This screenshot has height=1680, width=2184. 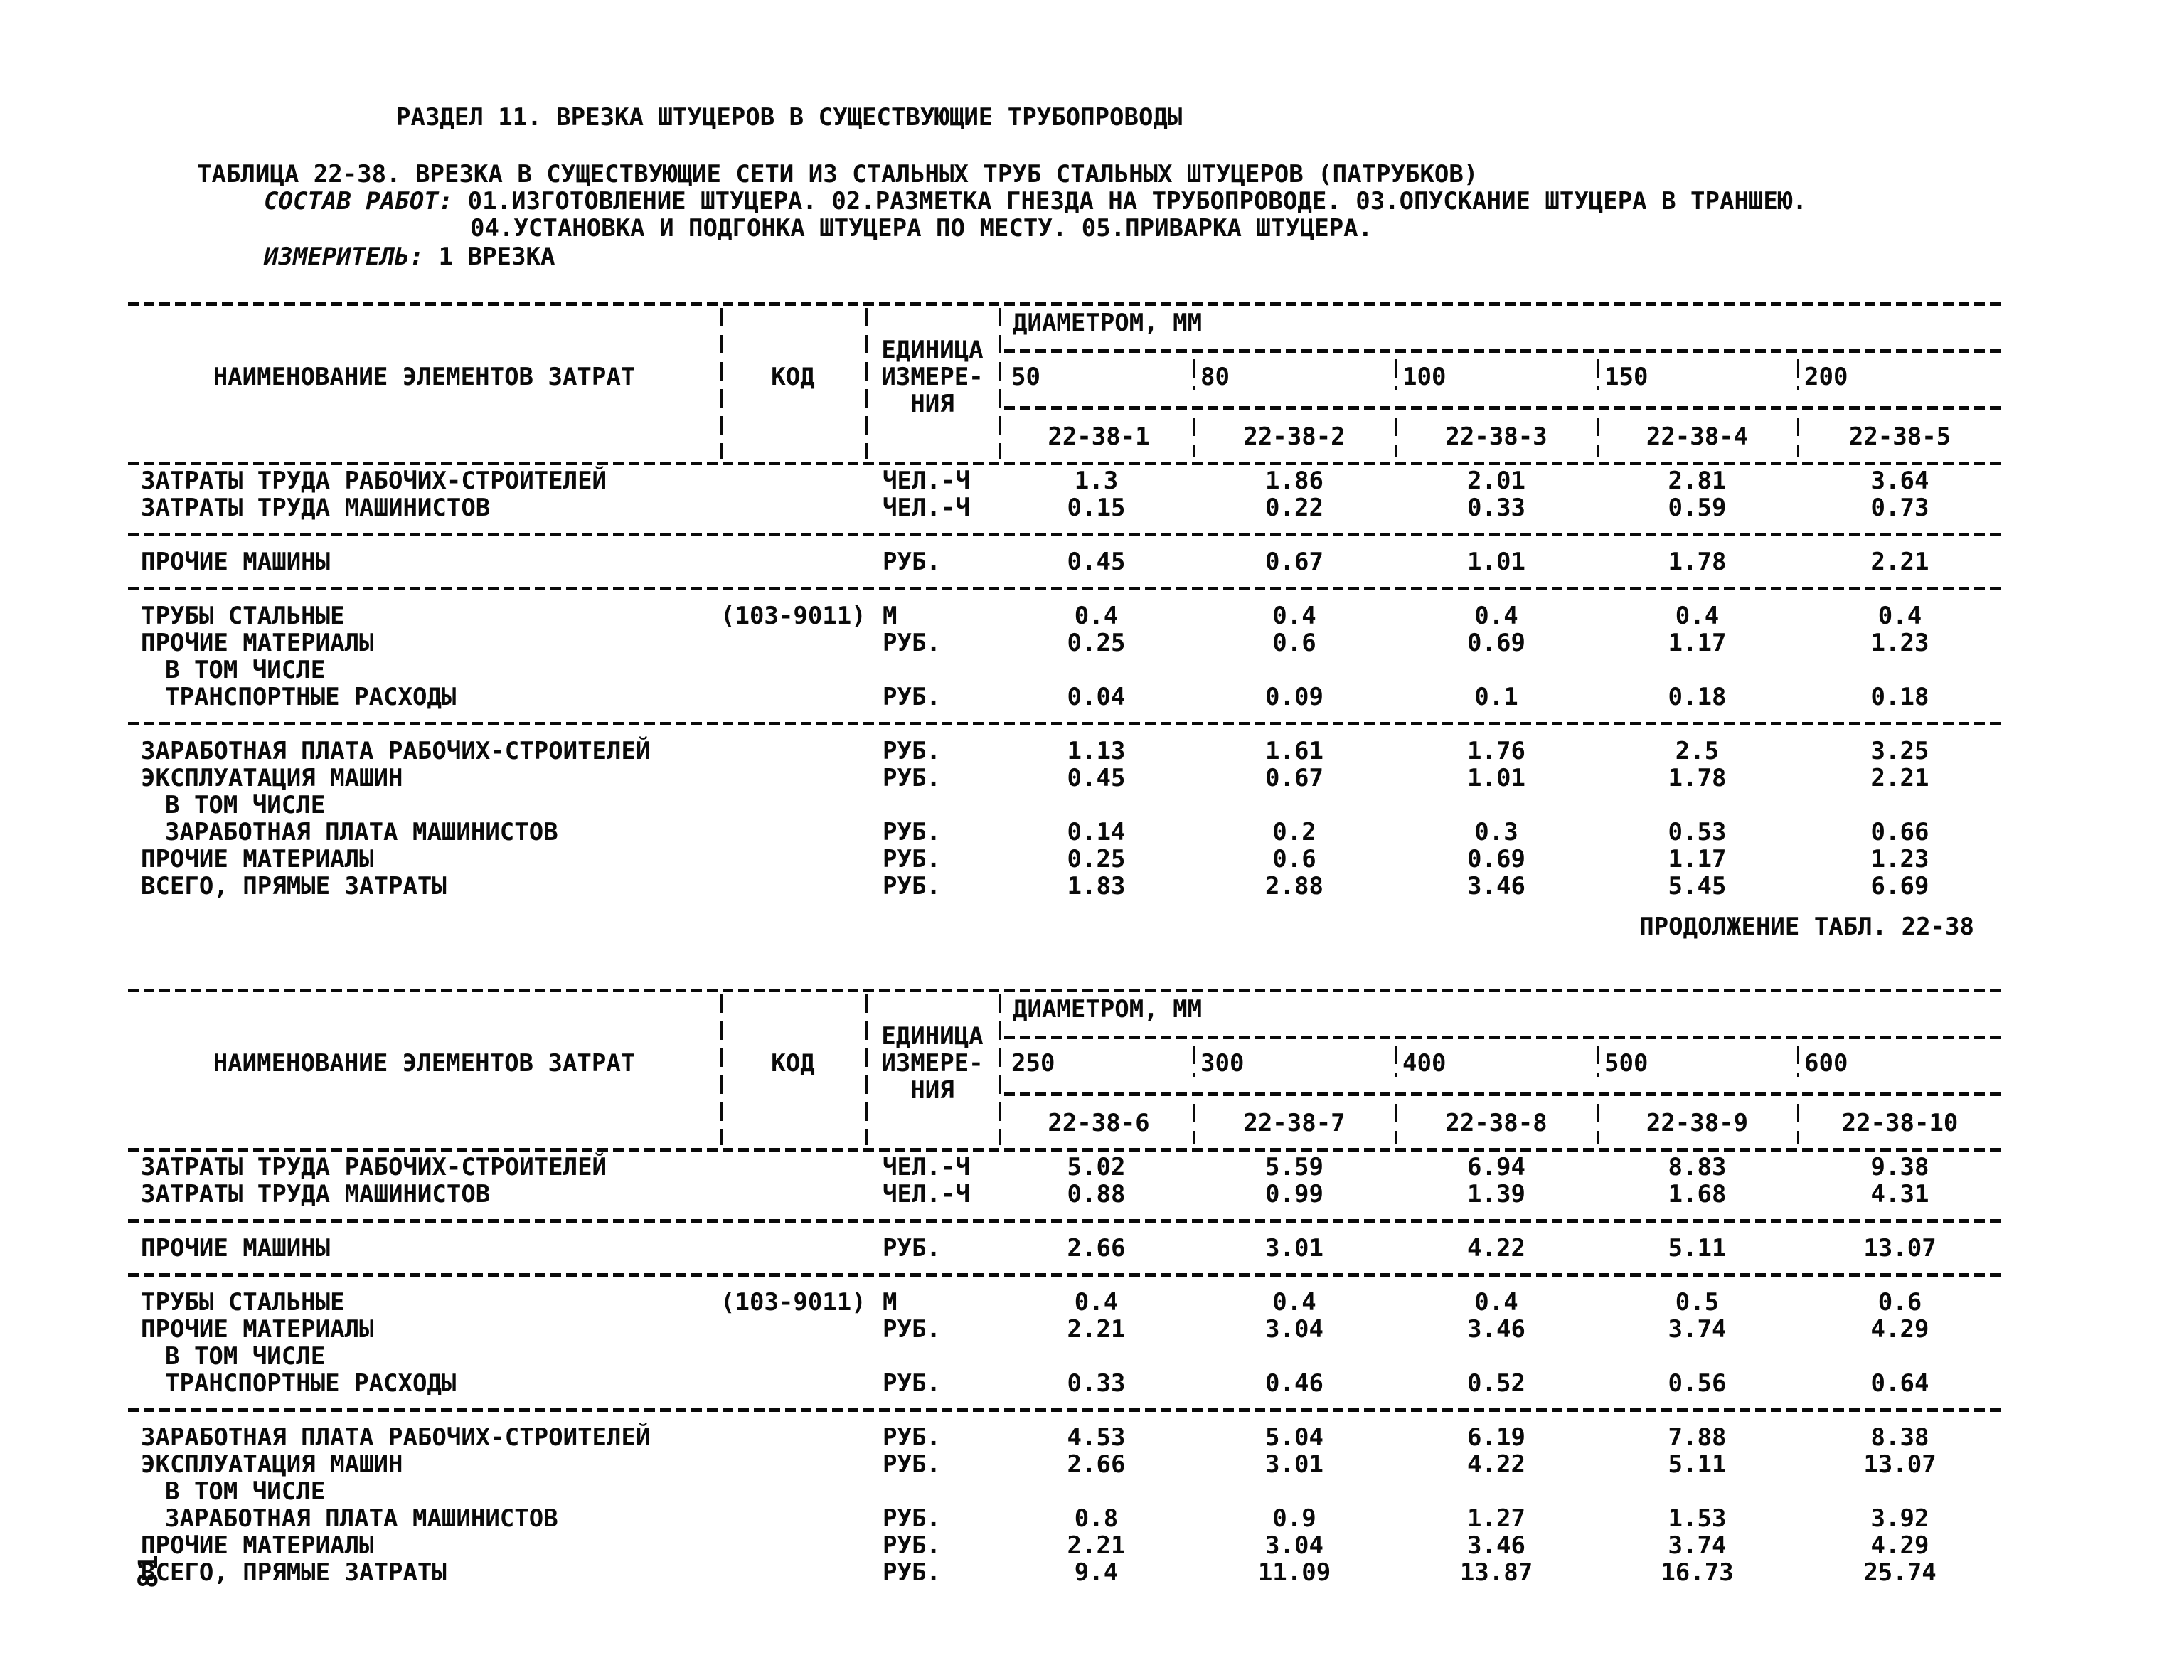 What do you see at coordinates (1496, 832) in the screenshot?
I see `row-value: 0.3` at bounding box center [1496, 832].